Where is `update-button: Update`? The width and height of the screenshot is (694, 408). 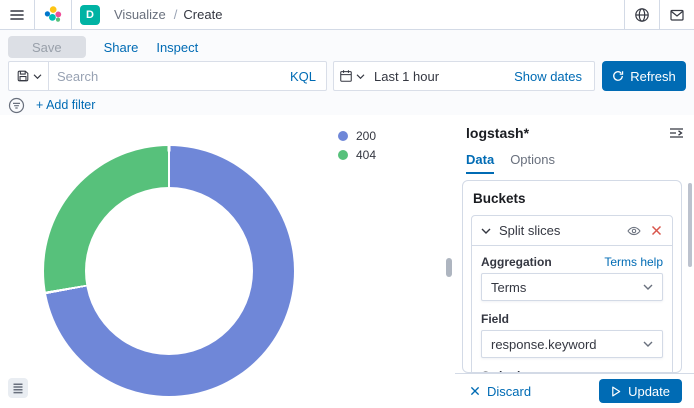
update-button: Update is located at coordinates (640, 391).